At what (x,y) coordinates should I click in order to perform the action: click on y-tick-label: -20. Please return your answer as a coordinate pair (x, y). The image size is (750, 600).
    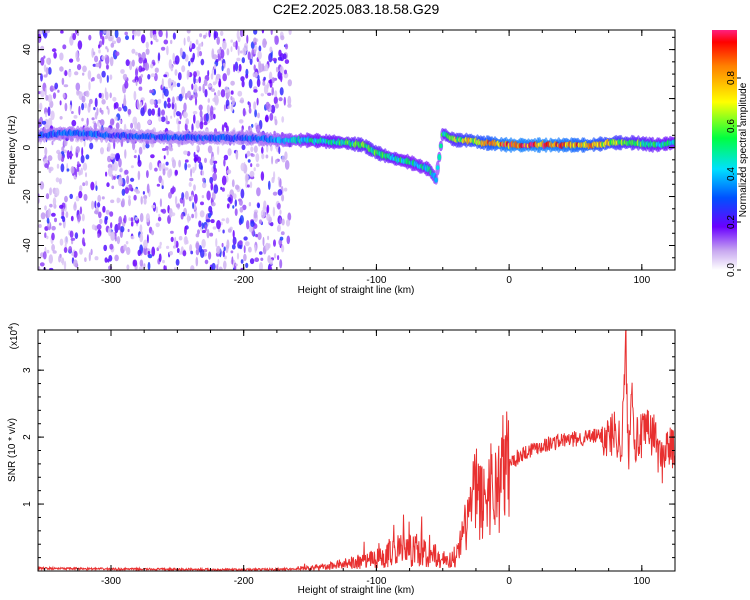
    Looking at the image, I should click on (27, 196).